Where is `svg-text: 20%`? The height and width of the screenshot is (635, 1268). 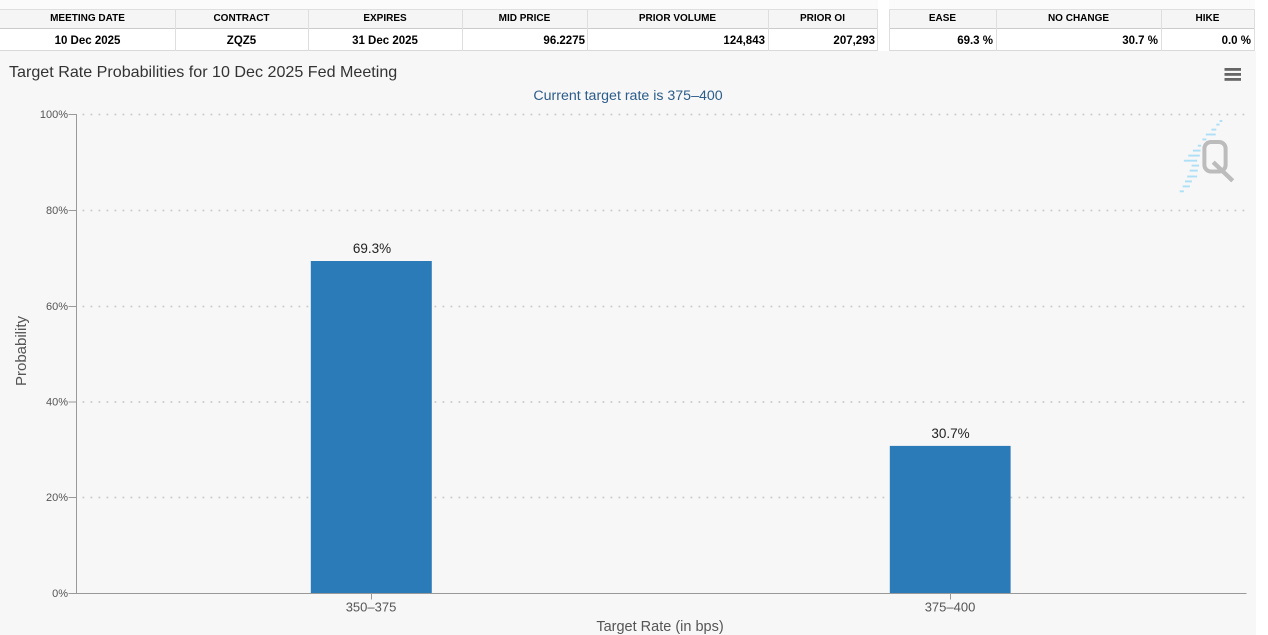
svg-text: 20% is located at coordinates (57, 498).